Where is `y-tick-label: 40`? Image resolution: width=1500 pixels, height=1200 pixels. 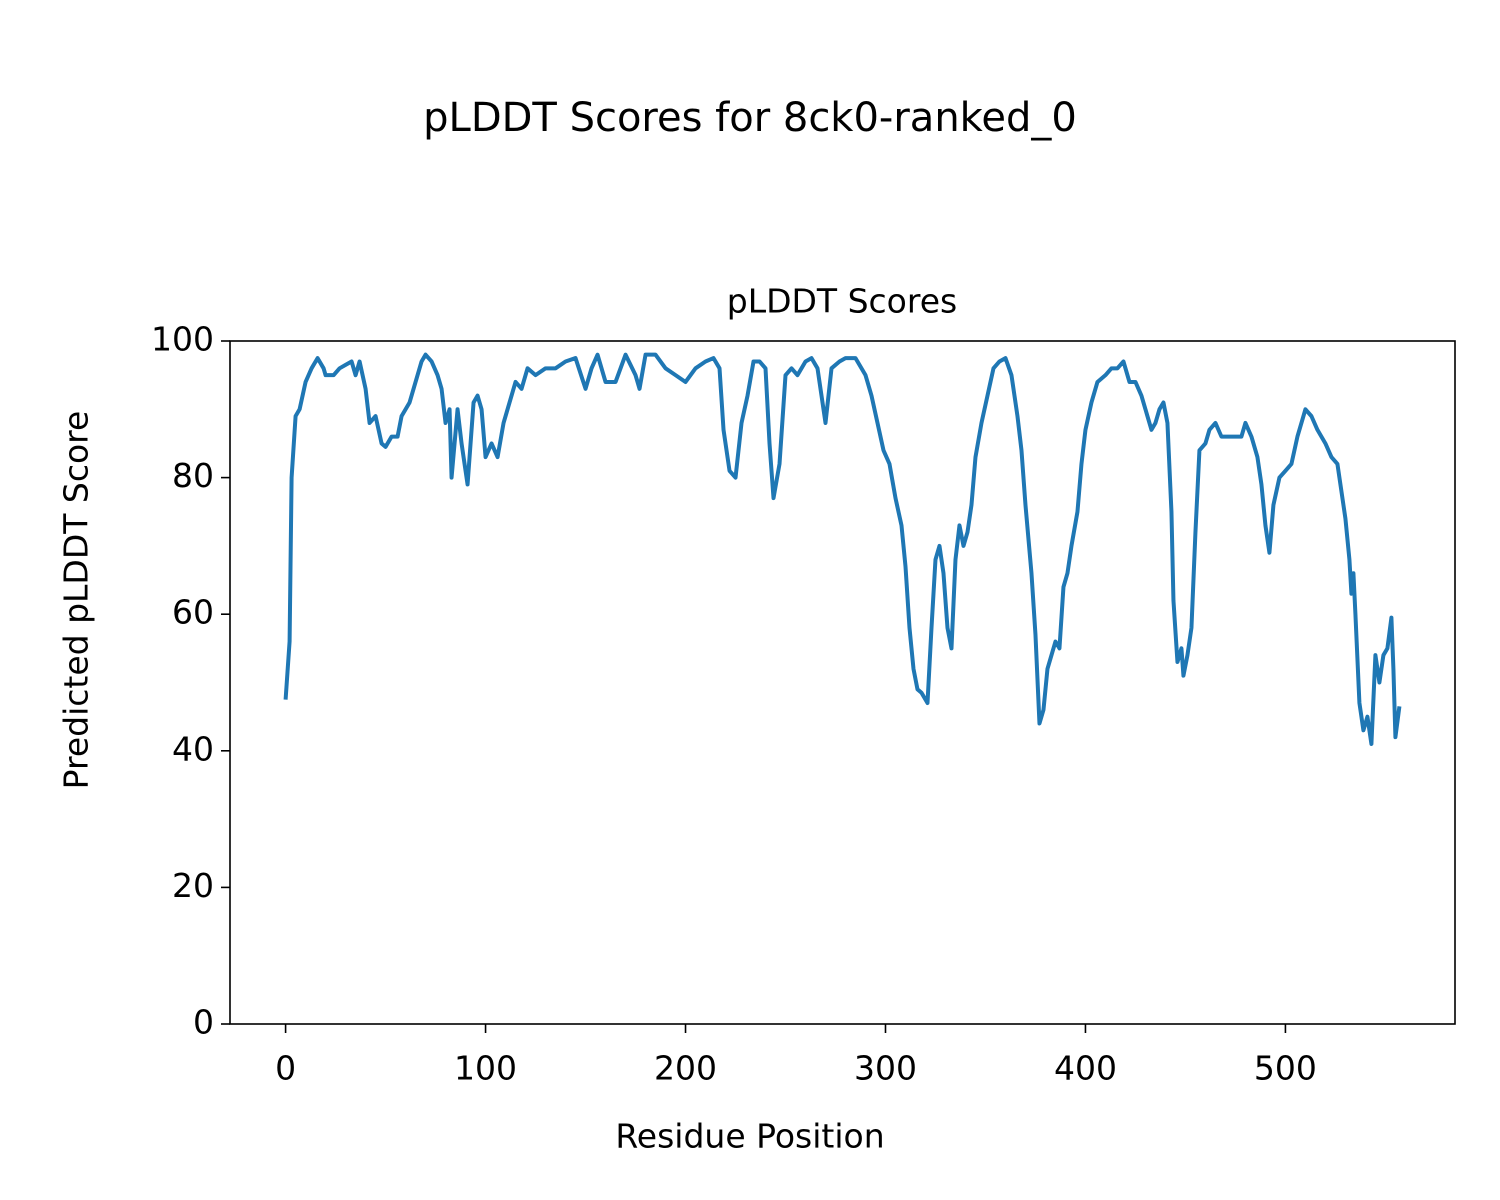 y-tick-label: 40 is located at coordinates (193, 748).